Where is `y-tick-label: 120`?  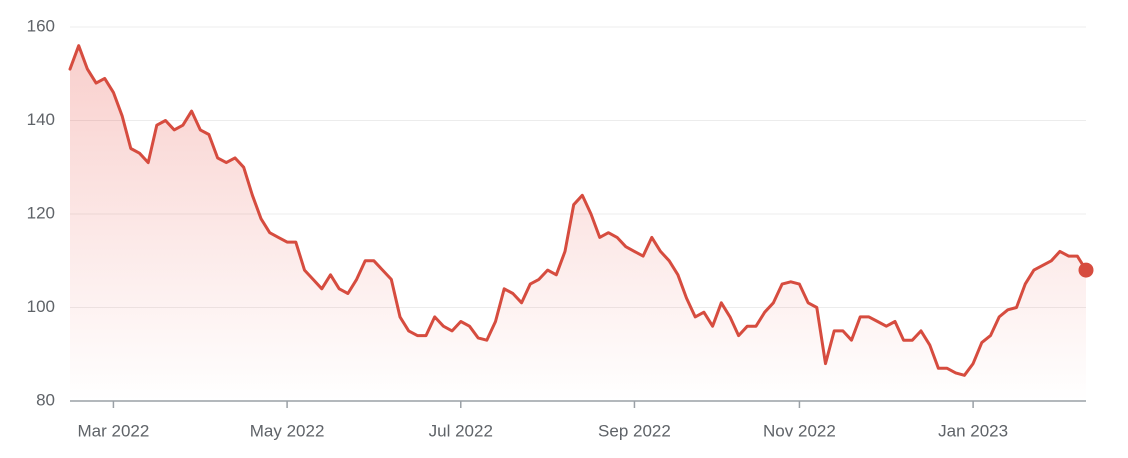 y-tick-label: 120 is located at coordinates (41, 212).